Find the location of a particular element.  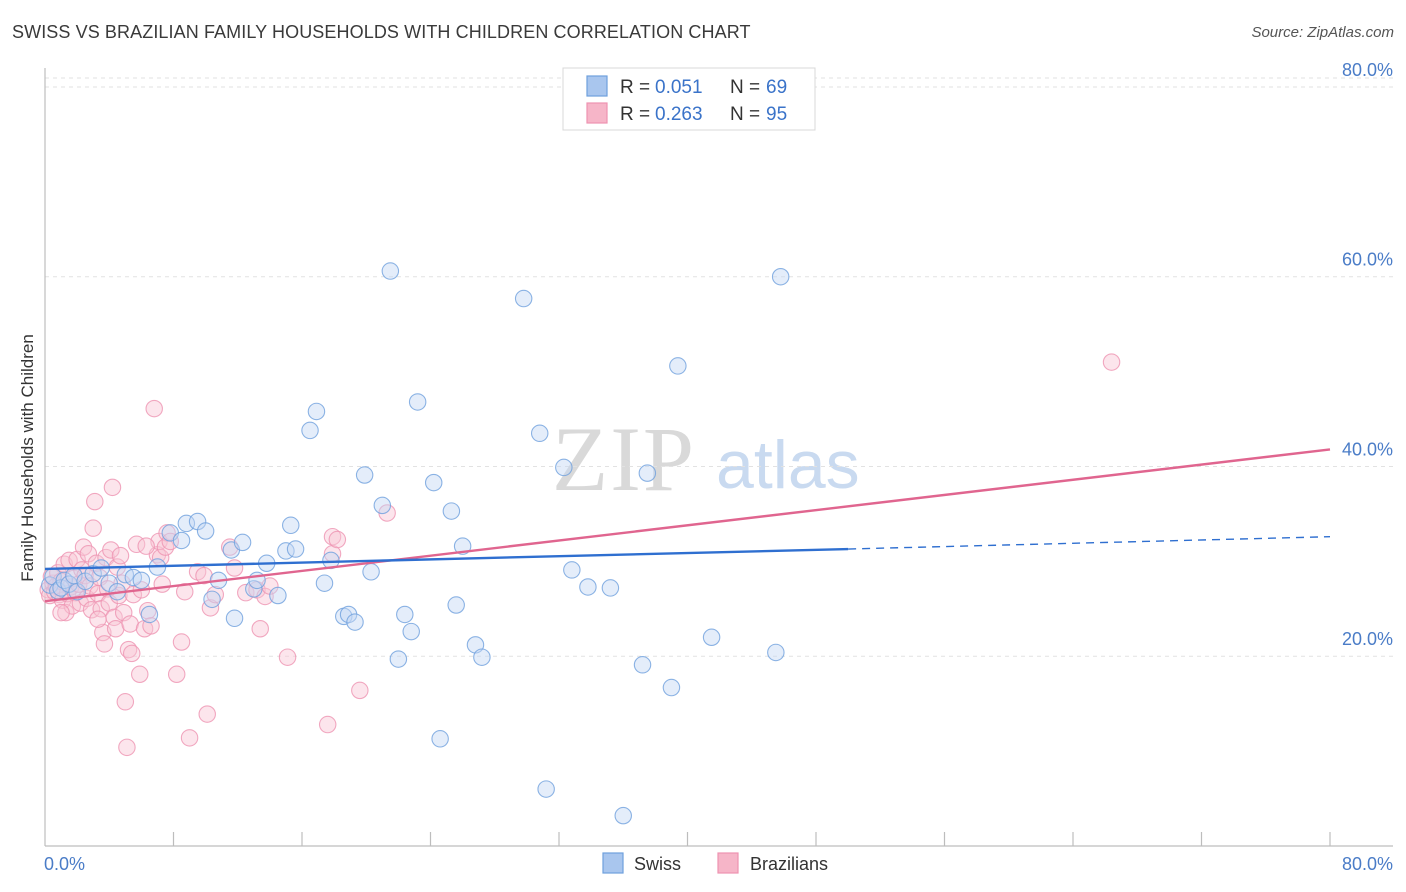

watermark-zip: ZIP is located at coordinates (624, 459).